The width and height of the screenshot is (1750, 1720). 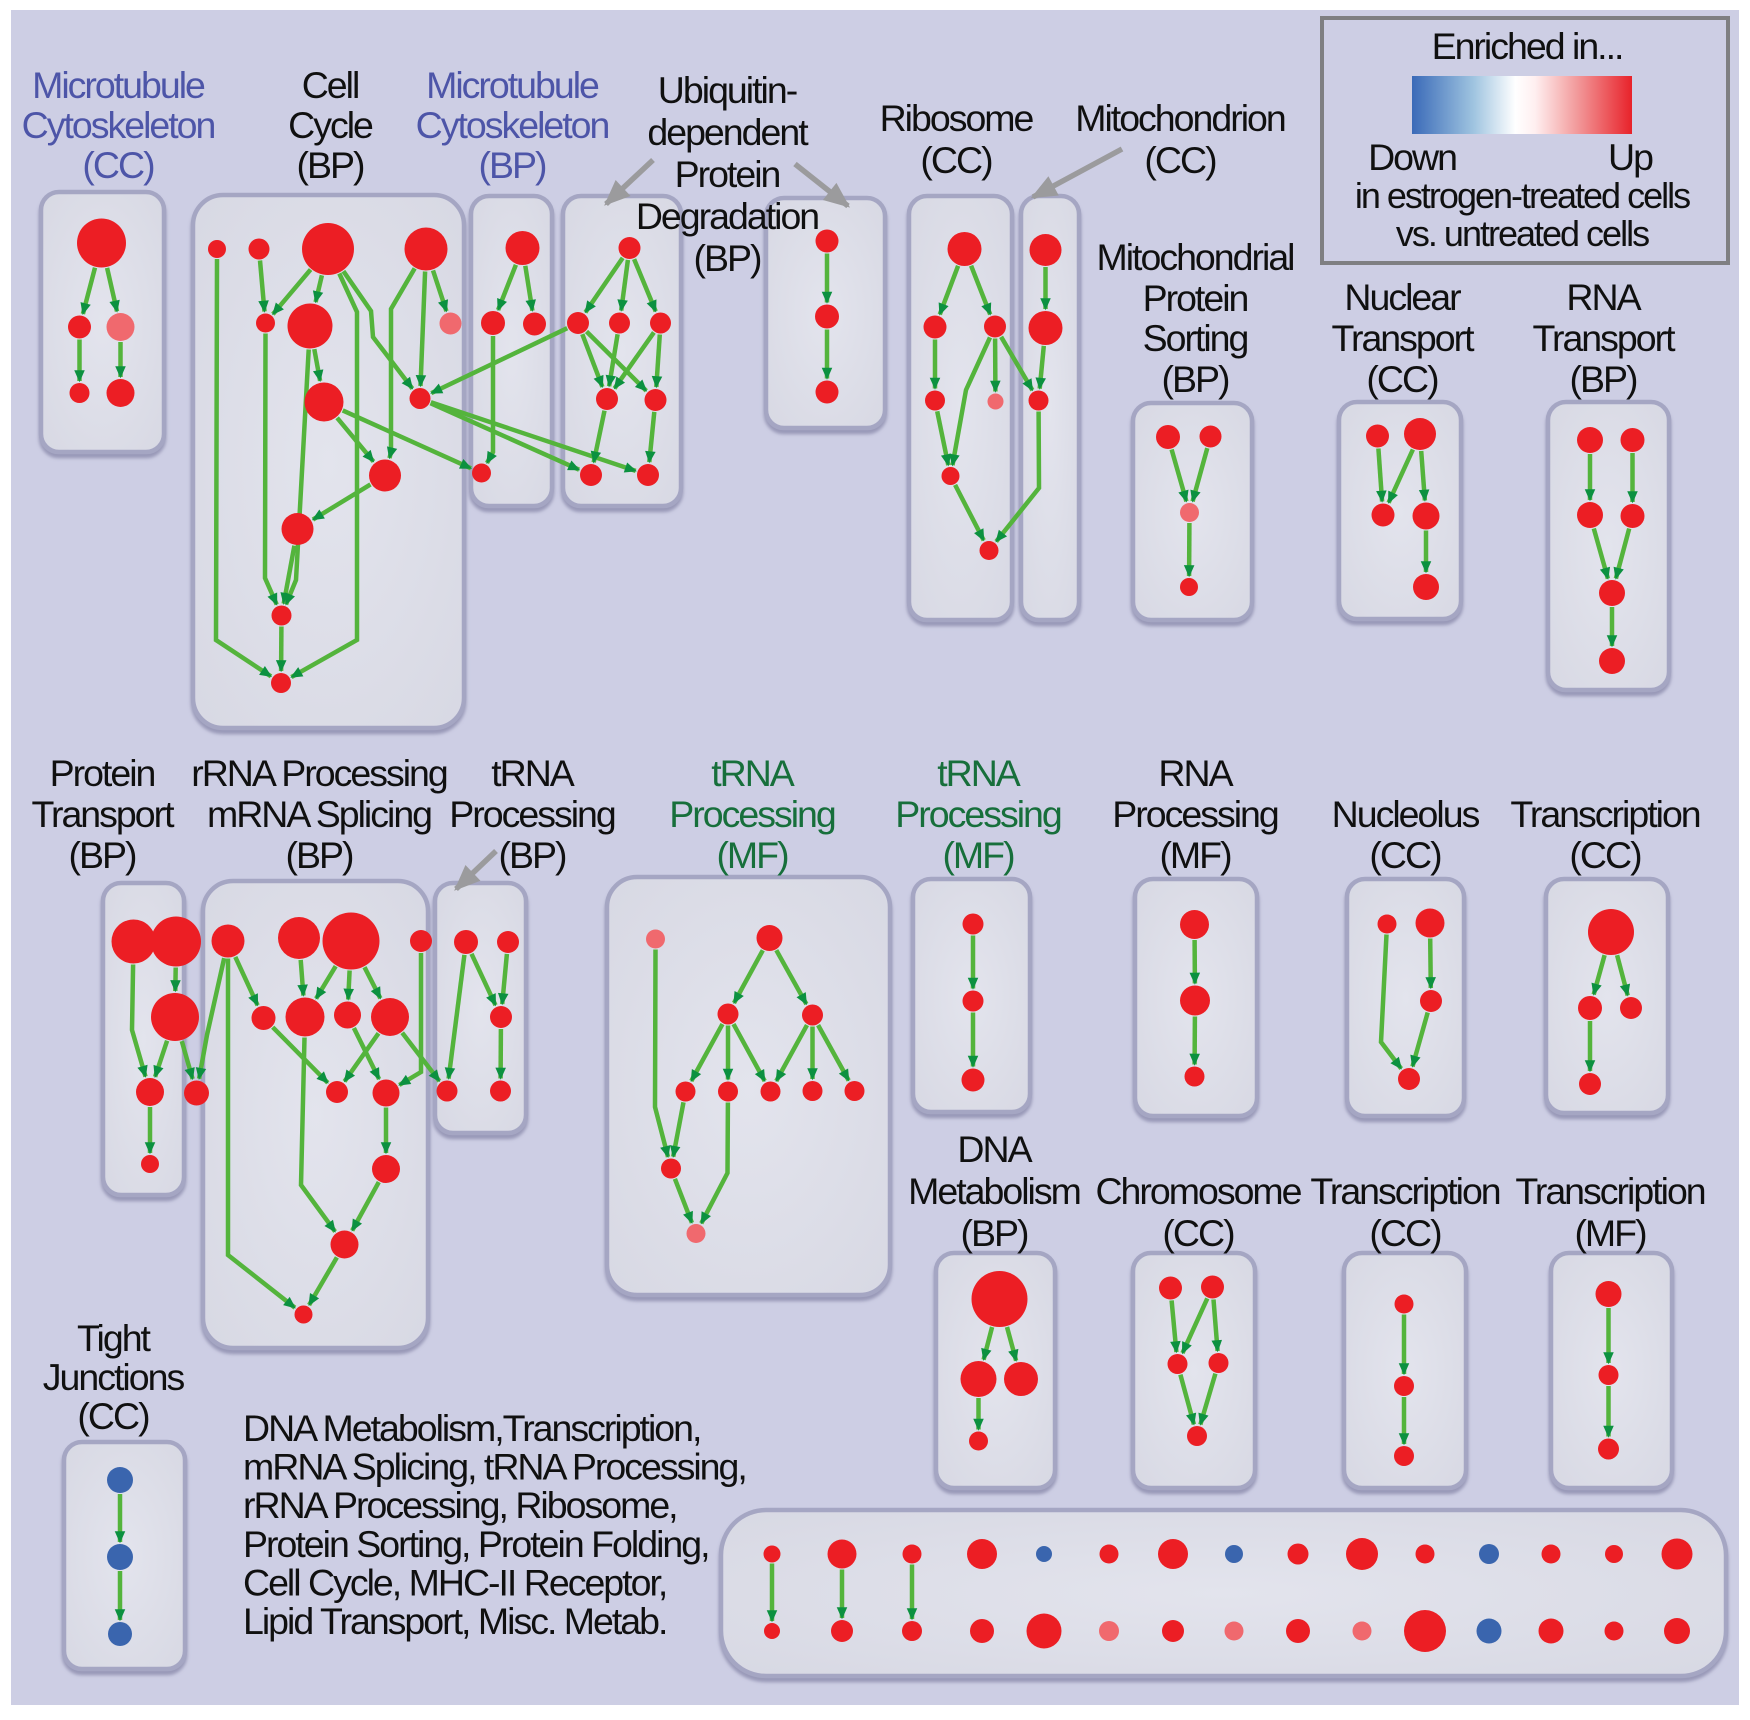 What do you see at coordinates (1194, 257) in the screenshot?
I see `svg-text: Mitochondrial` at bounding box center [1194, 257].